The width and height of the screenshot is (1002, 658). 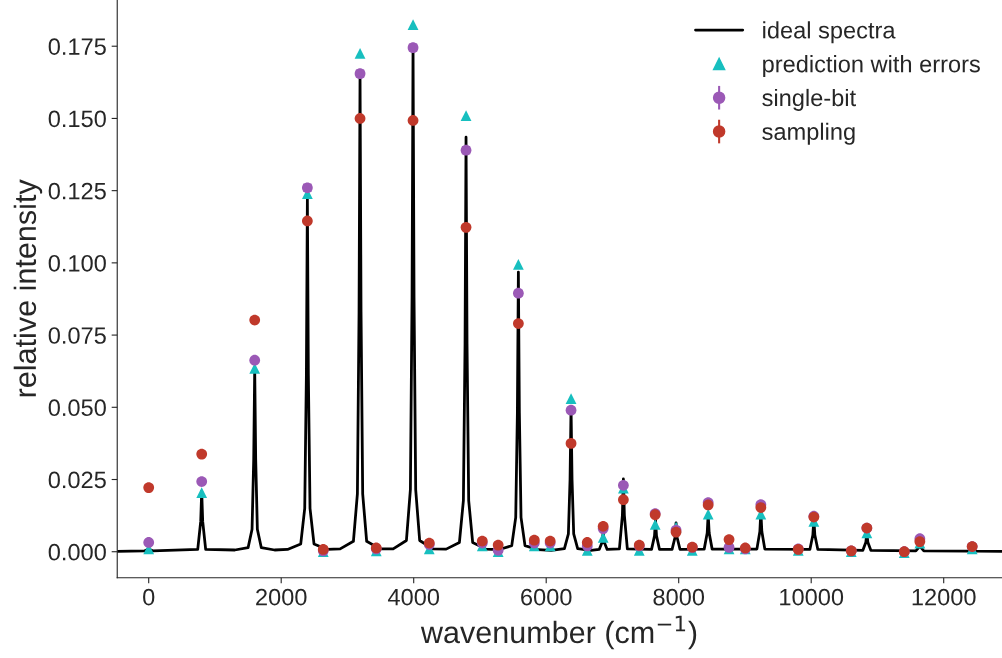 I want to click on legend-label: sampling, so click(x=808, y=133).